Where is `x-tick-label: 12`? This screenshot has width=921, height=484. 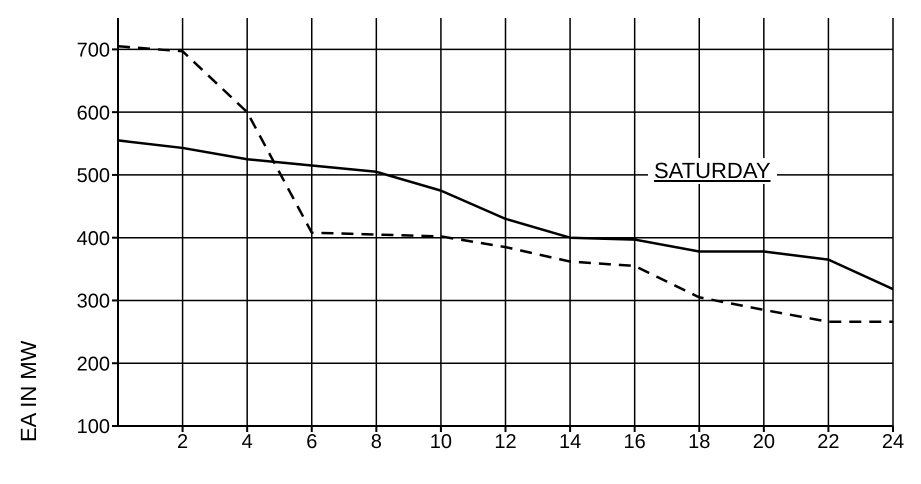 x-tick-label: 12 is located at coordinates (505, 442).